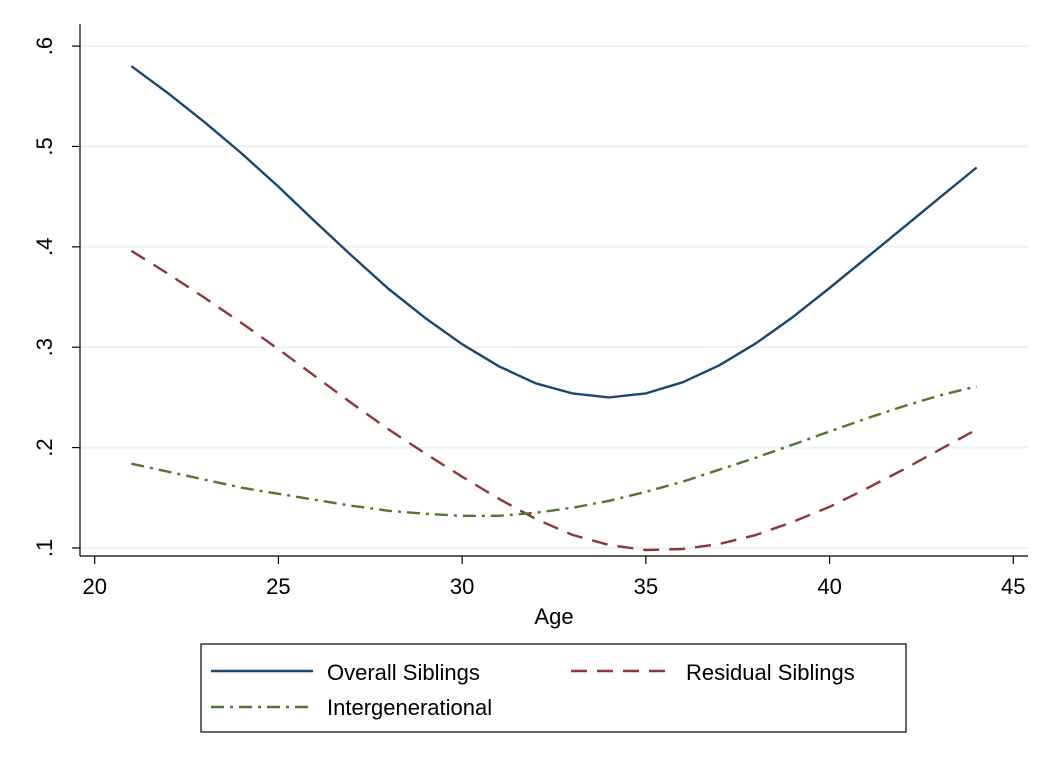  Describe the element at coordinates (770, 672) in the screenshot. I see `legend-label-1: Residual Siblings` at that location.